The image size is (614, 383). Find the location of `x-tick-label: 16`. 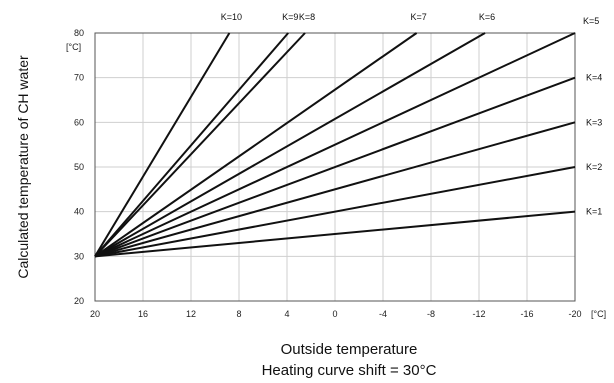

x-tick-label: 16 is located at coordinates (143, 314).